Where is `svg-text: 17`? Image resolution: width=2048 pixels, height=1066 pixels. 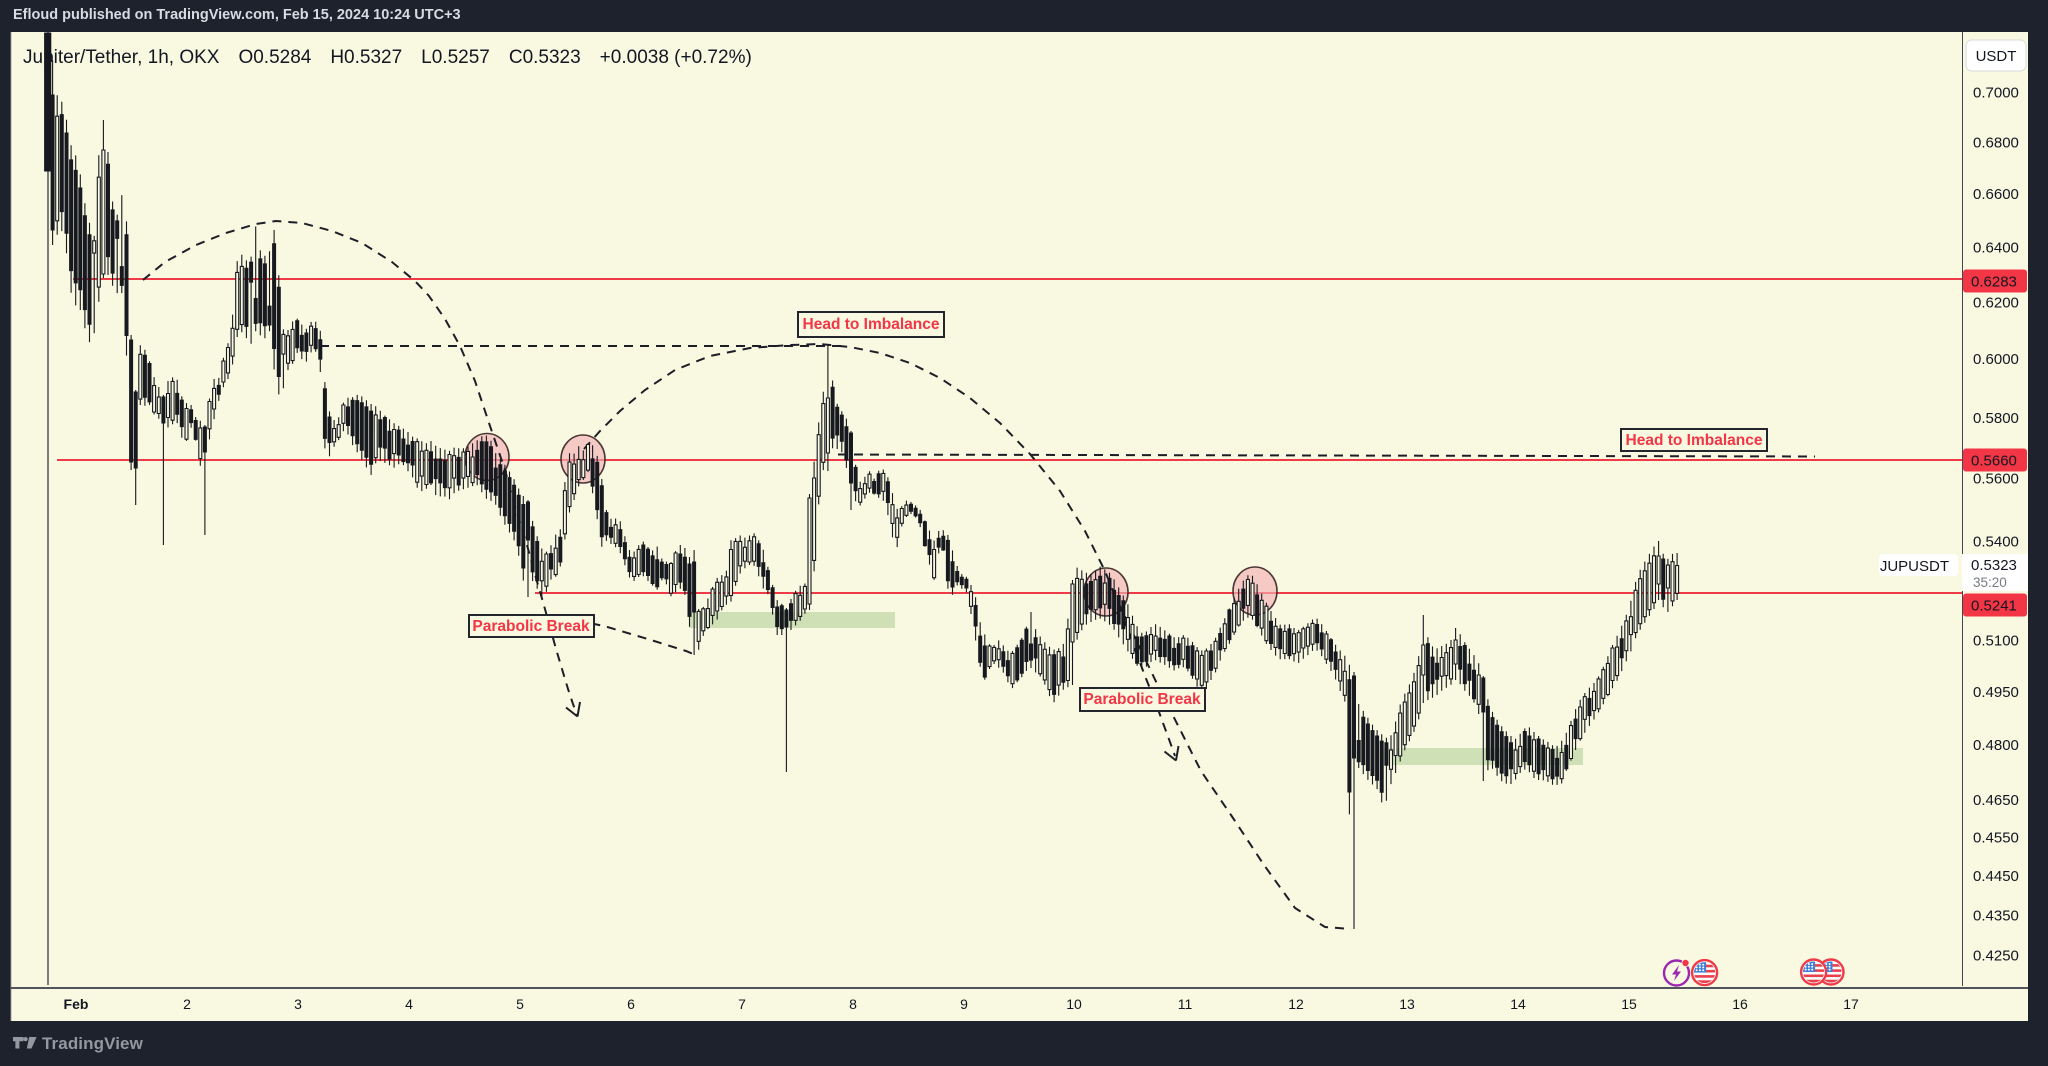 svg-text: 17 is located at coordinates (1851, 1004).